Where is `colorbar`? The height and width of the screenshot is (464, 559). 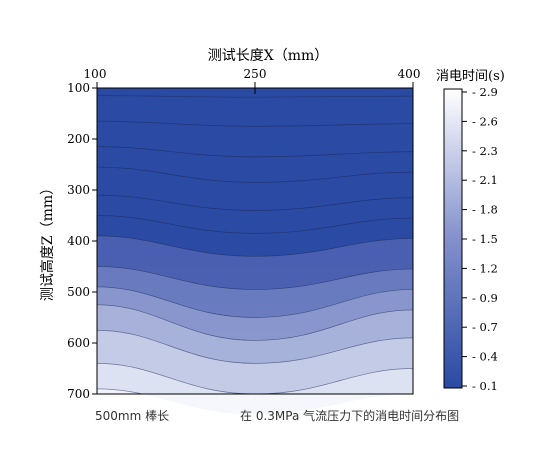
colorbar is located at coordinates (453, 238).